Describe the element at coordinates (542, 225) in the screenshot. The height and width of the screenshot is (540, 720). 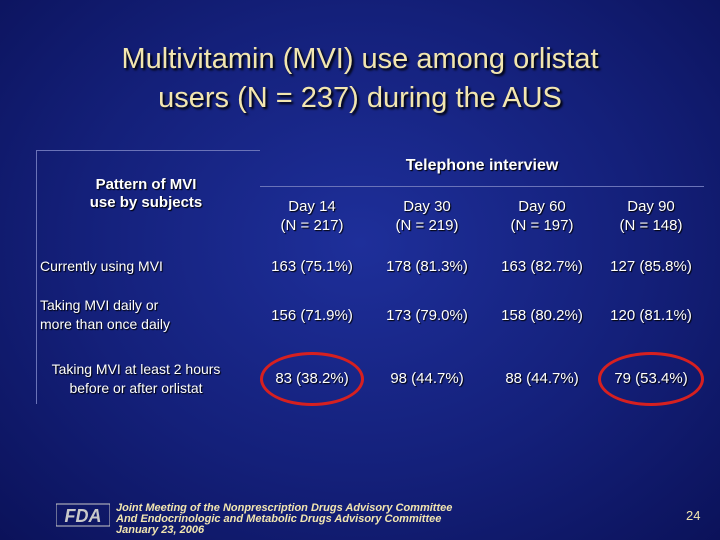
I see `column-header-n: (N = 197)` at that location.